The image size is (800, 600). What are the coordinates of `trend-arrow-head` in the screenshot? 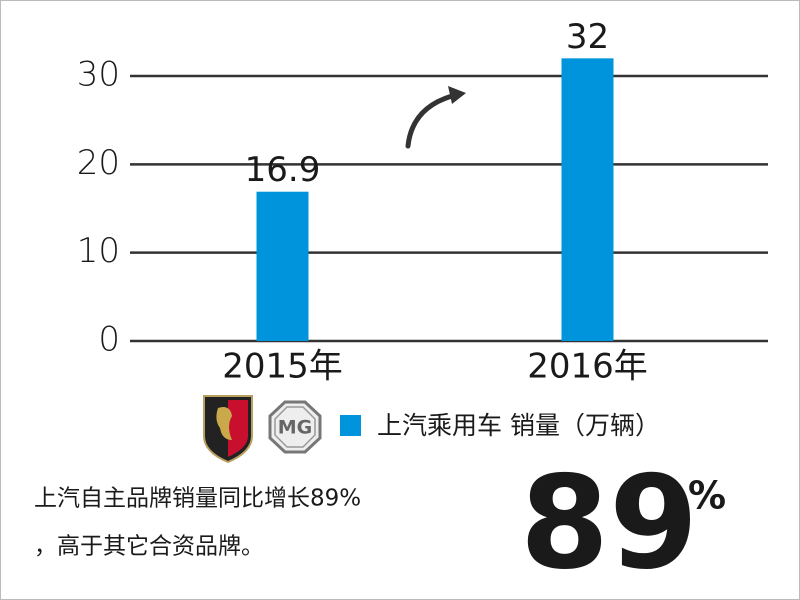 It's located at (457, 95).